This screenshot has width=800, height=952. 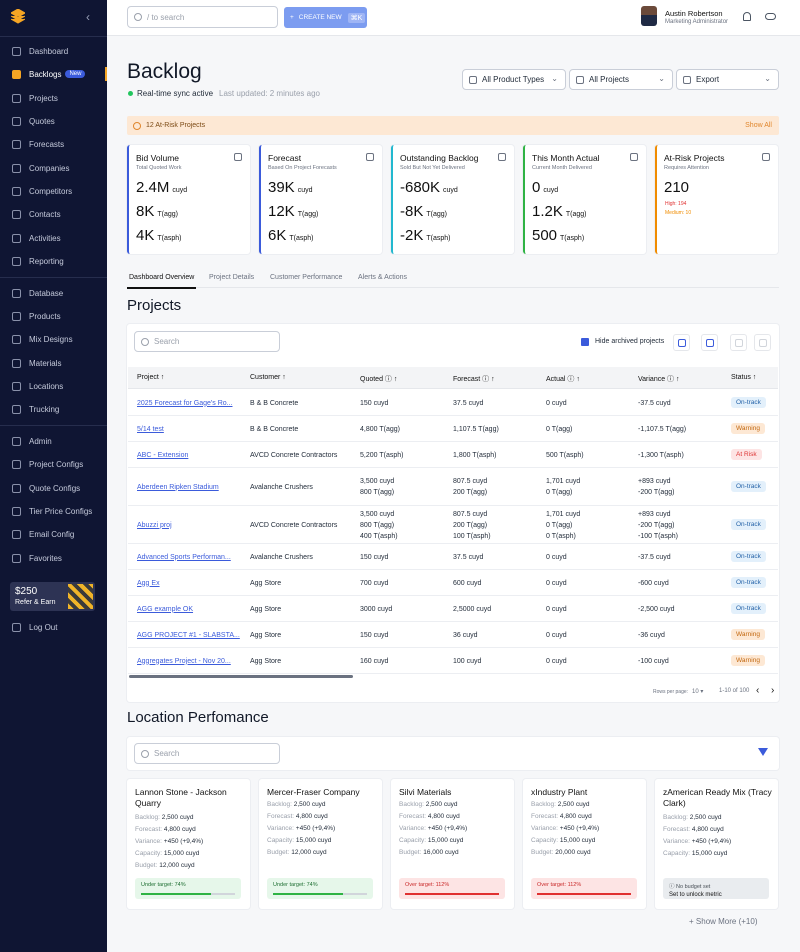 I want to click on sidebar-item-label: Project Configs, so click(x=56, y=464).